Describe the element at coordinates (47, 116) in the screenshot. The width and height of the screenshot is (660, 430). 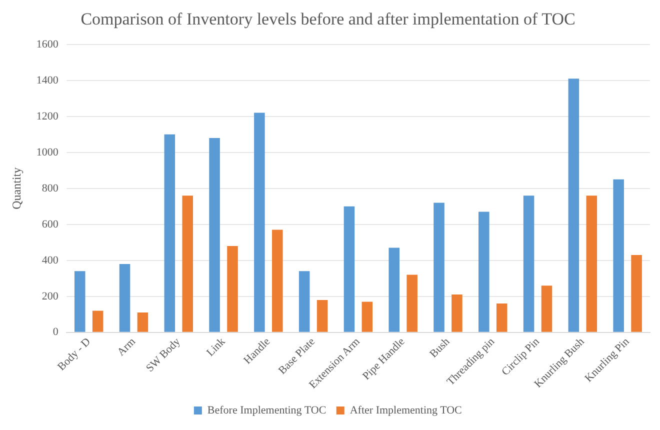
I see `y-tick-label: 1200` at that location.